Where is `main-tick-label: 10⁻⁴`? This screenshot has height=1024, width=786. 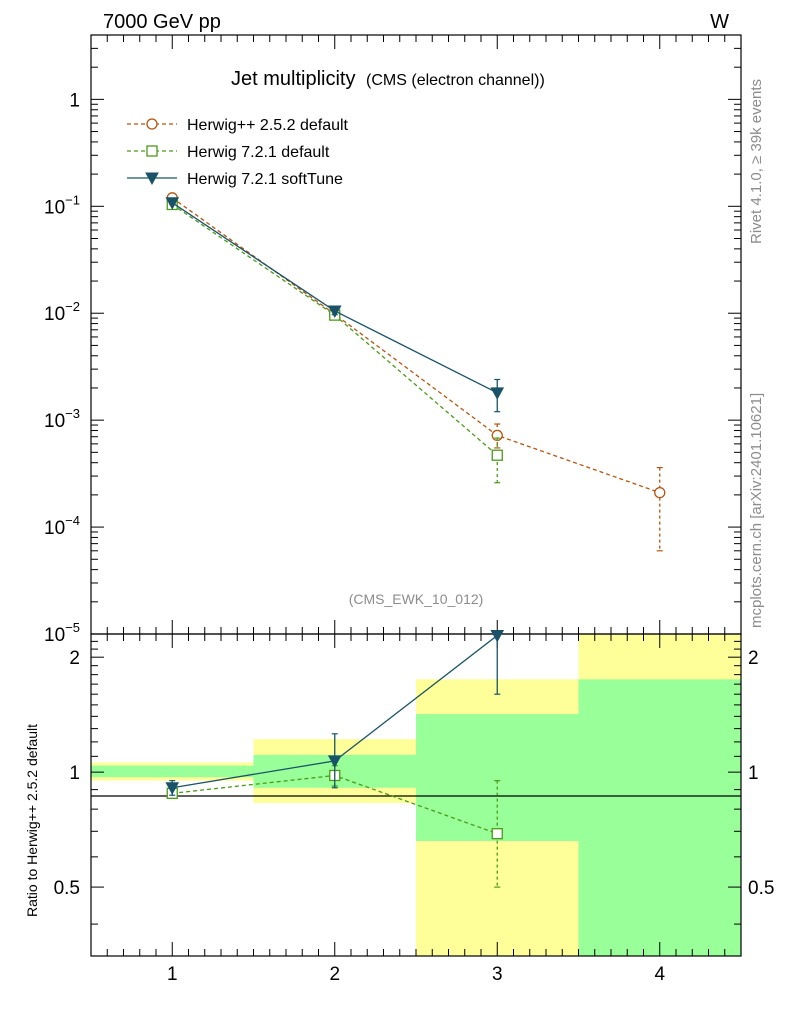 main-tick-label: 10⁻⁴ is located at coordinates (62, 526).